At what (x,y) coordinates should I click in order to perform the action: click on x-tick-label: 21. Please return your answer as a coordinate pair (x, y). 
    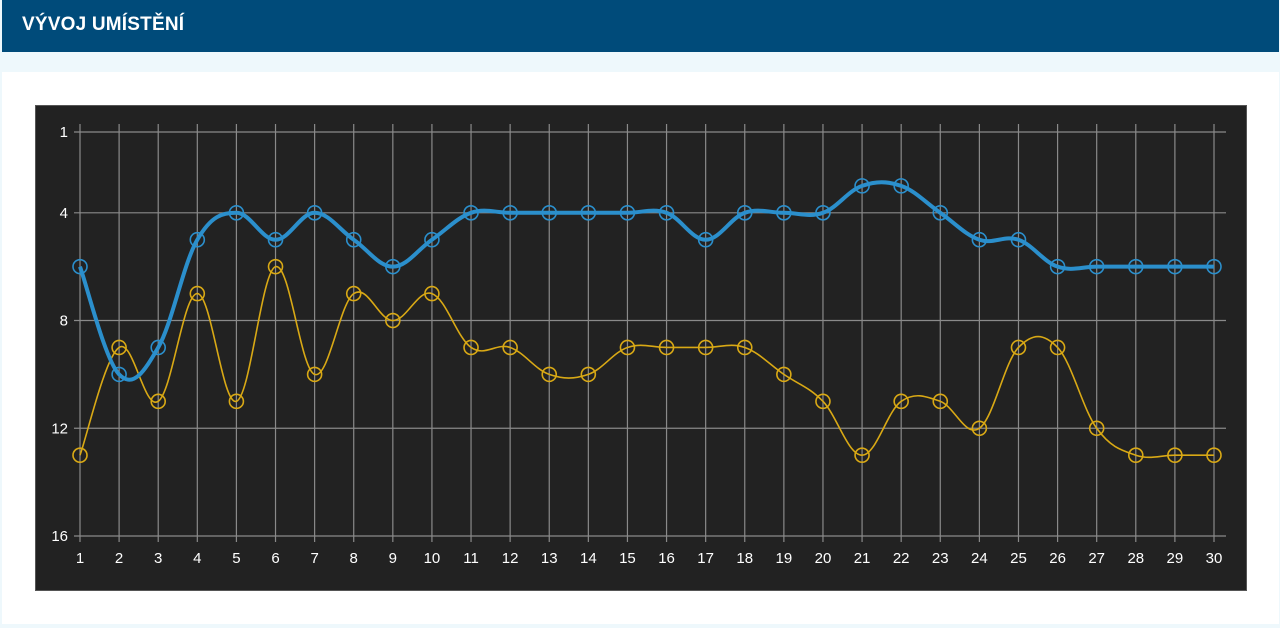
    Looking at the image, I should click on (862, 558).